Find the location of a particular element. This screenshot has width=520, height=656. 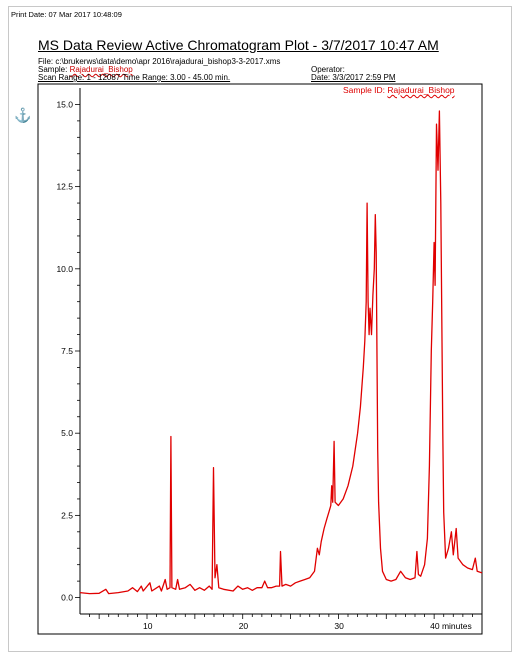

x-tick-label: 40 minutes is located at coordinates (451, 626).